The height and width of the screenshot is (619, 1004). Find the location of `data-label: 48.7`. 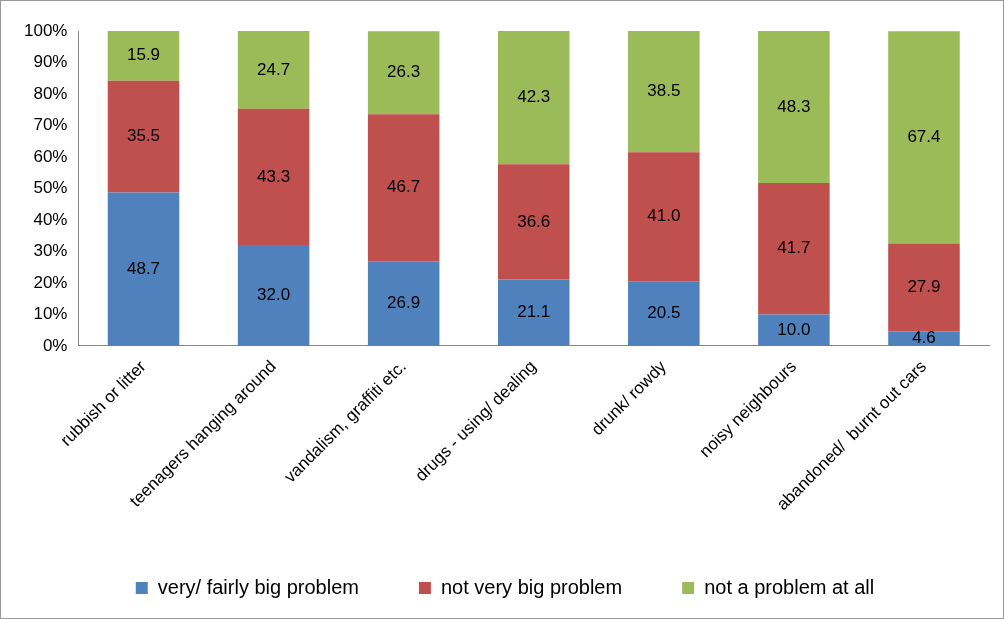

data-label: 48.7 is located at coordinates (143, 268).